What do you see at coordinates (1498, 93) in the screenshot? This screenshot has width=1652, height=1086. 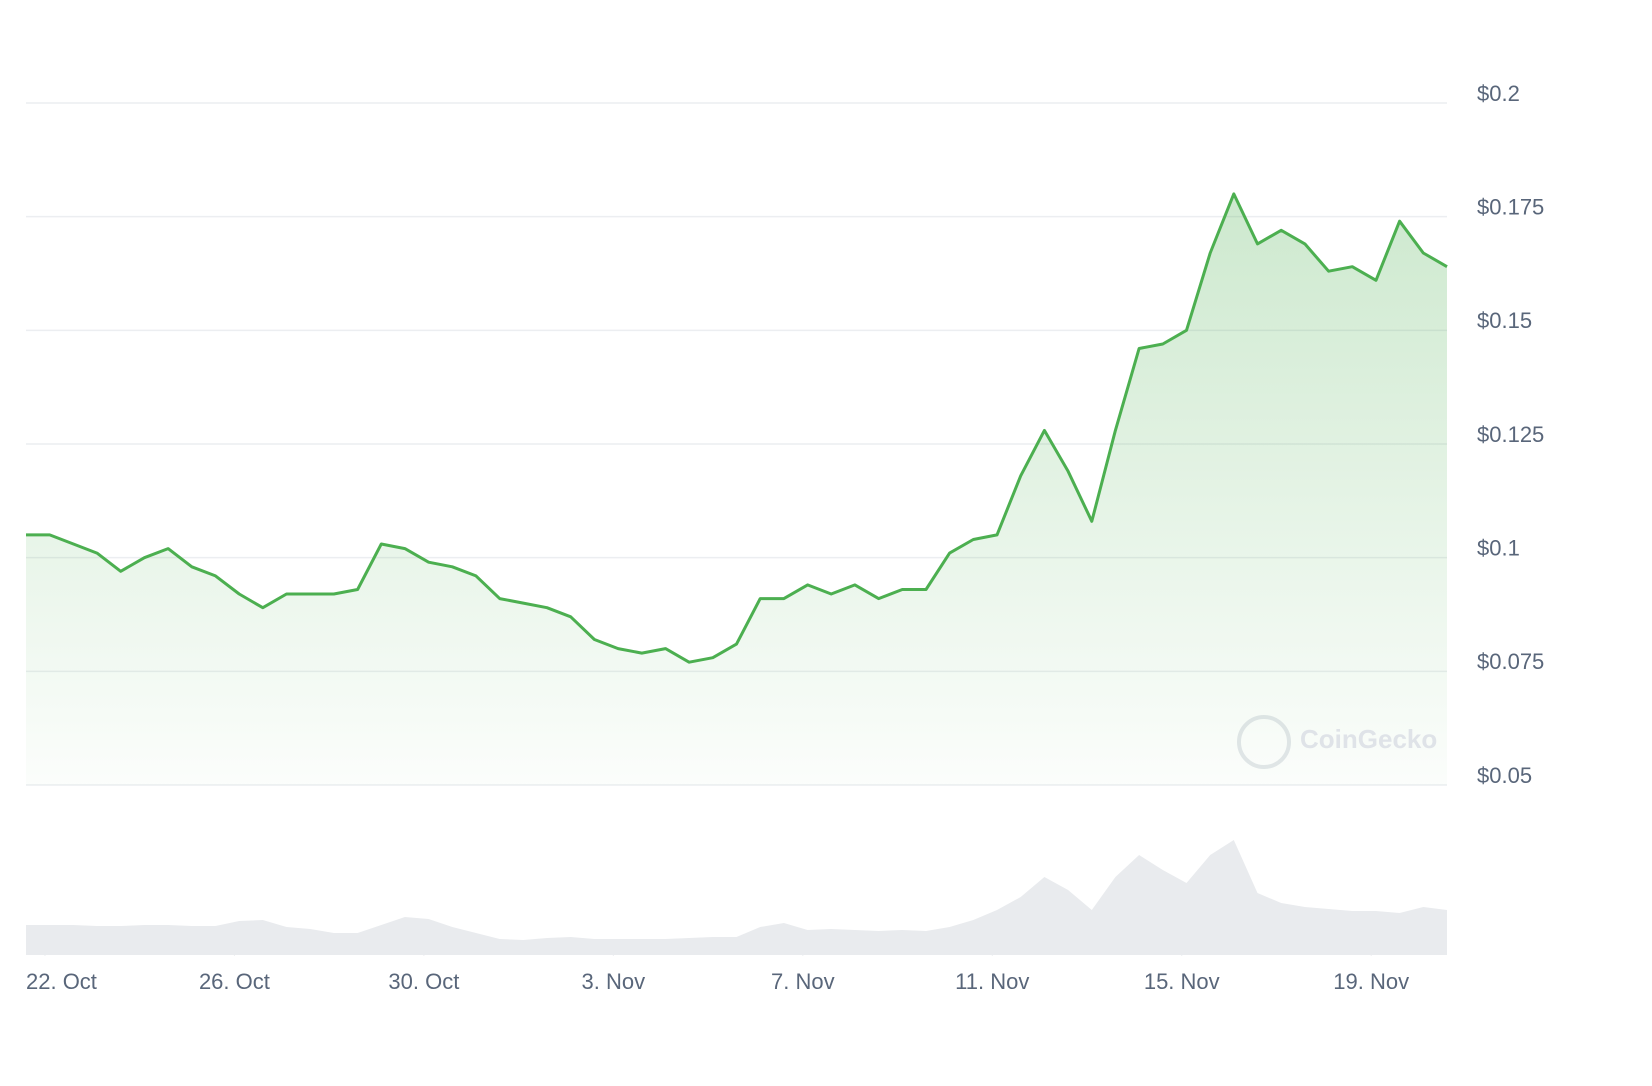 I see `y-tick-label: $0.2` at bounding box center [1498, 93].